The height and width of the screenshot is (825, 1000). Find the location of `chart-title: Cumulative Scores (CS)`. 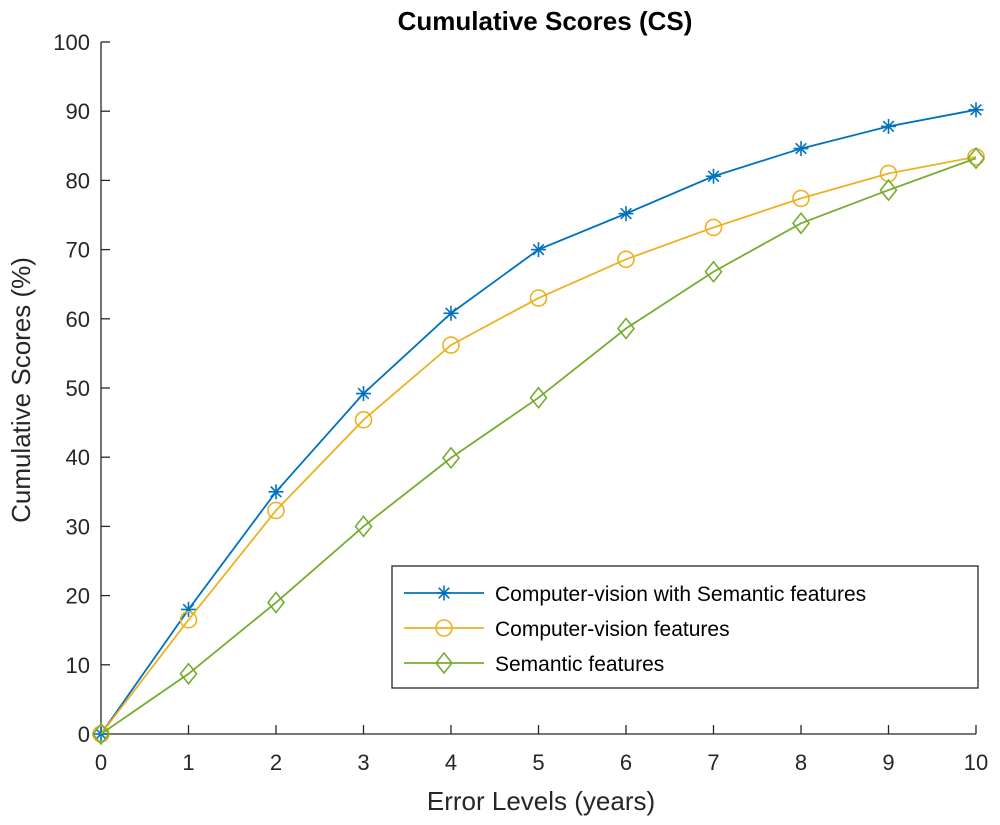

chart-title: Cumulative Scores (CS) is located at coordinates (545, 21).